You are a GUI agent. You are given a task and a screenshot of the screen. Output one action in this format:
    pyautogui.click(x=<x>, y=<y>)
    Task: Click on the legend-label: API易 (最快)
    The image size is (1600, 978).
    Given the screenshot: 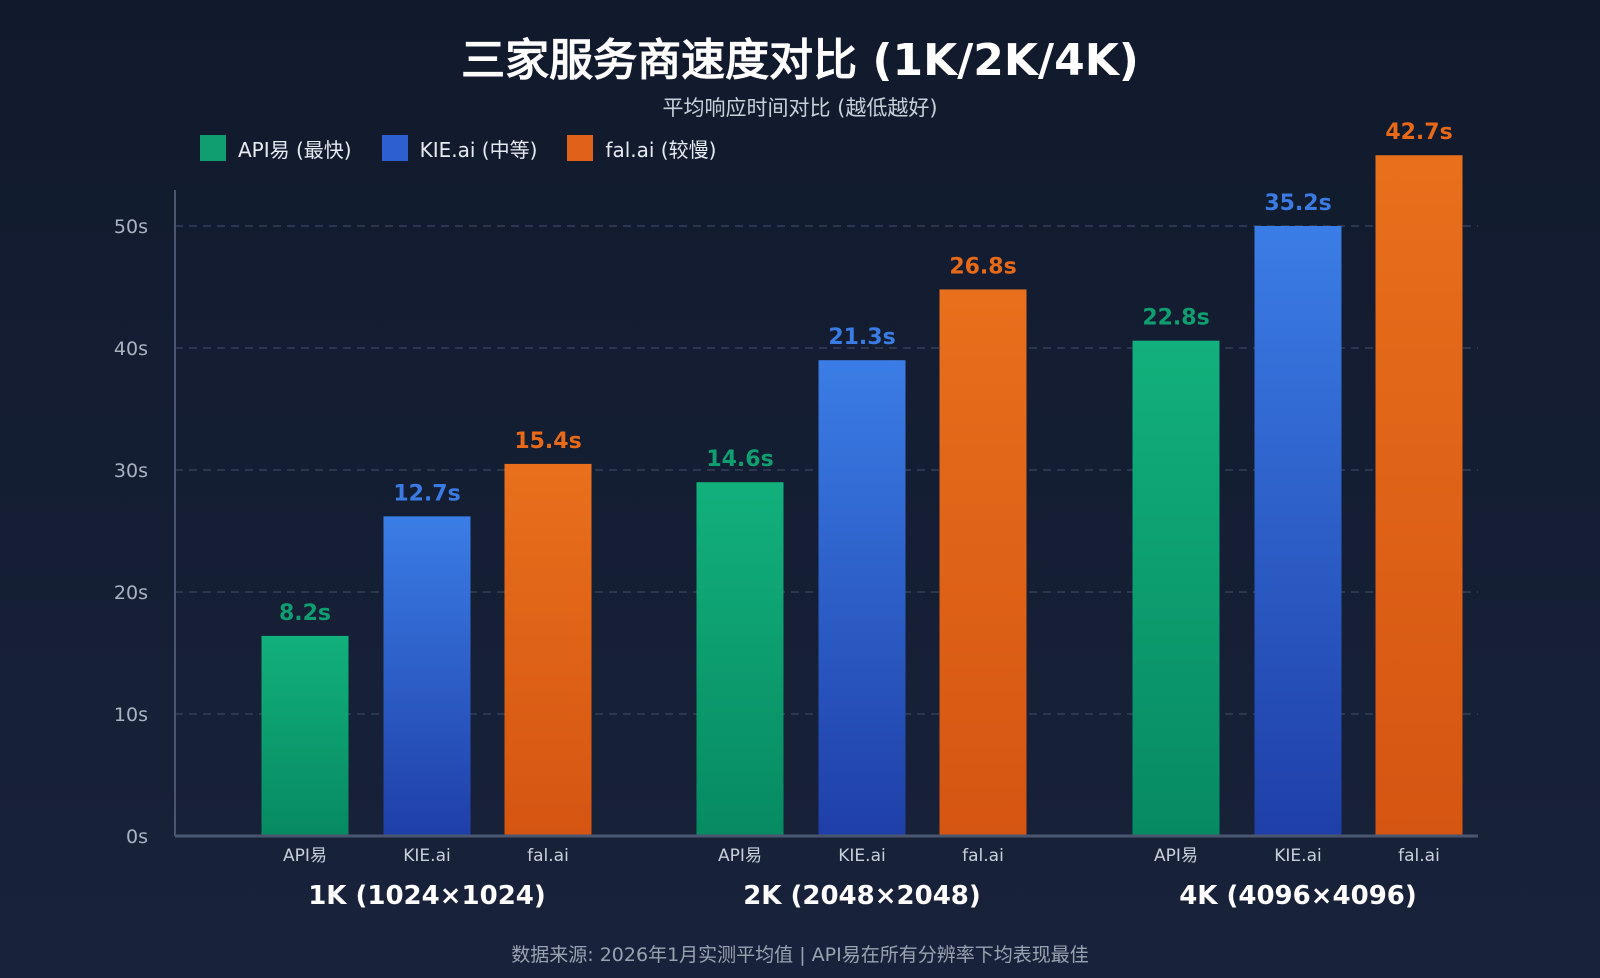 What is the action you would take?
    pyautogui.click(x=295, y=149)
    